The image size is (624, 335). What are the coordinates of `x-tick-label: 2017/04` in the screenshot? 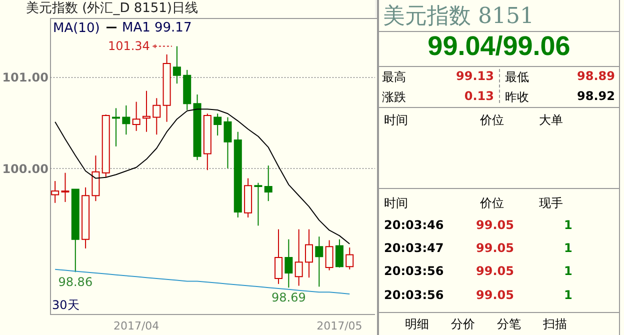 It's located at (136, 326).